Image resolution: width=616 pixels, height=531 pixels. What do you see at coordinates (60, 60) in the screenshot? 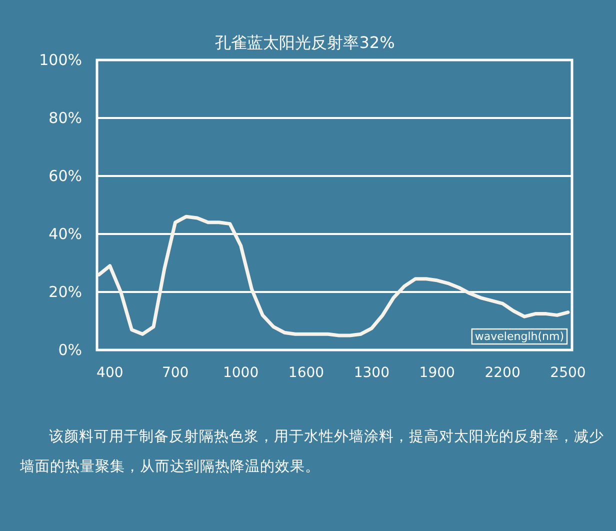
I see `y-tick-label: 100%` at bounding box center [60, 60].